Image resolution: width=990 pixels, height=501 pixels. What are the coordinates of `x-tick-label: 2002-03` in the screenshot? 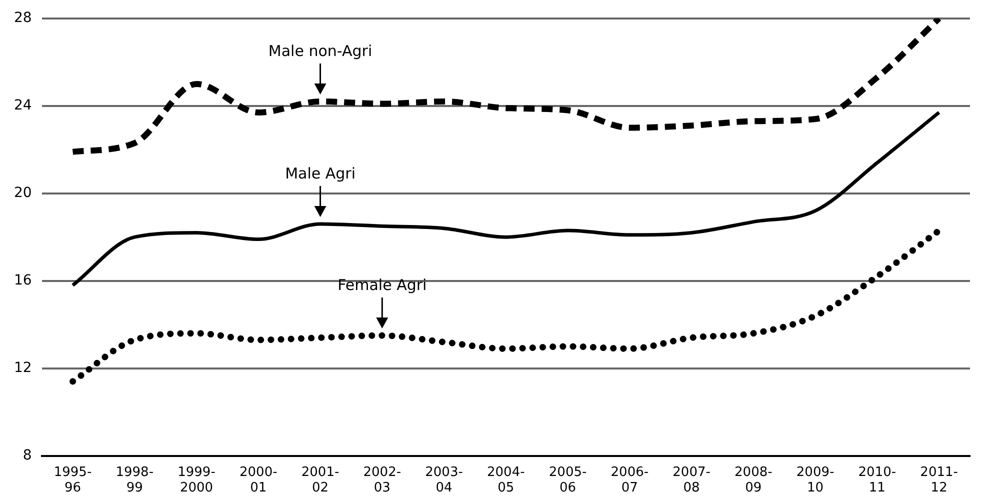 It's located at (382, 480).